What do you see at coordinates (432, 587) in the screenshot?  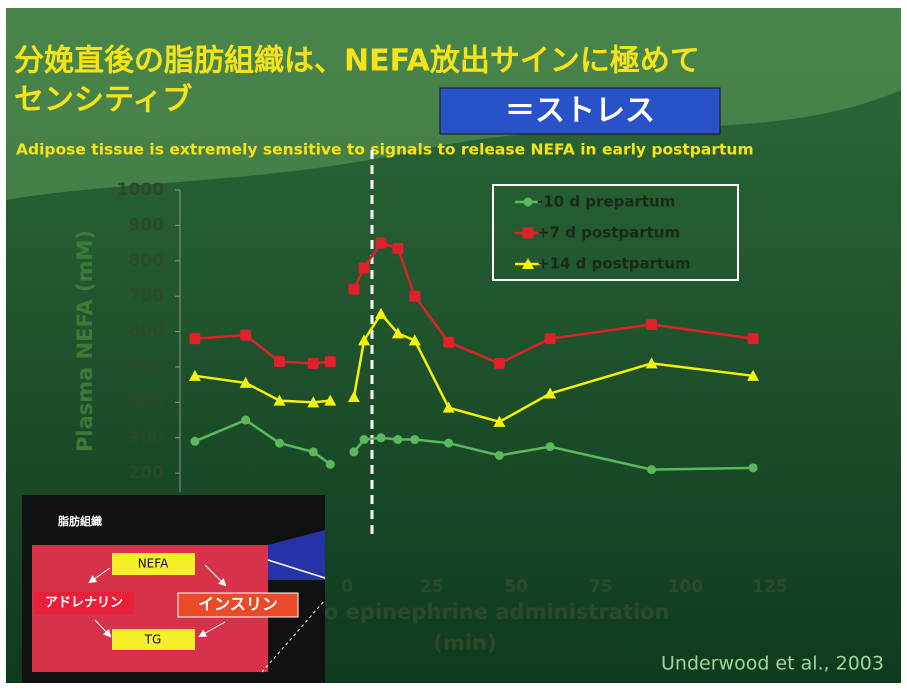 I see `x-tick-label: 25` at bounding box center [432, 587].